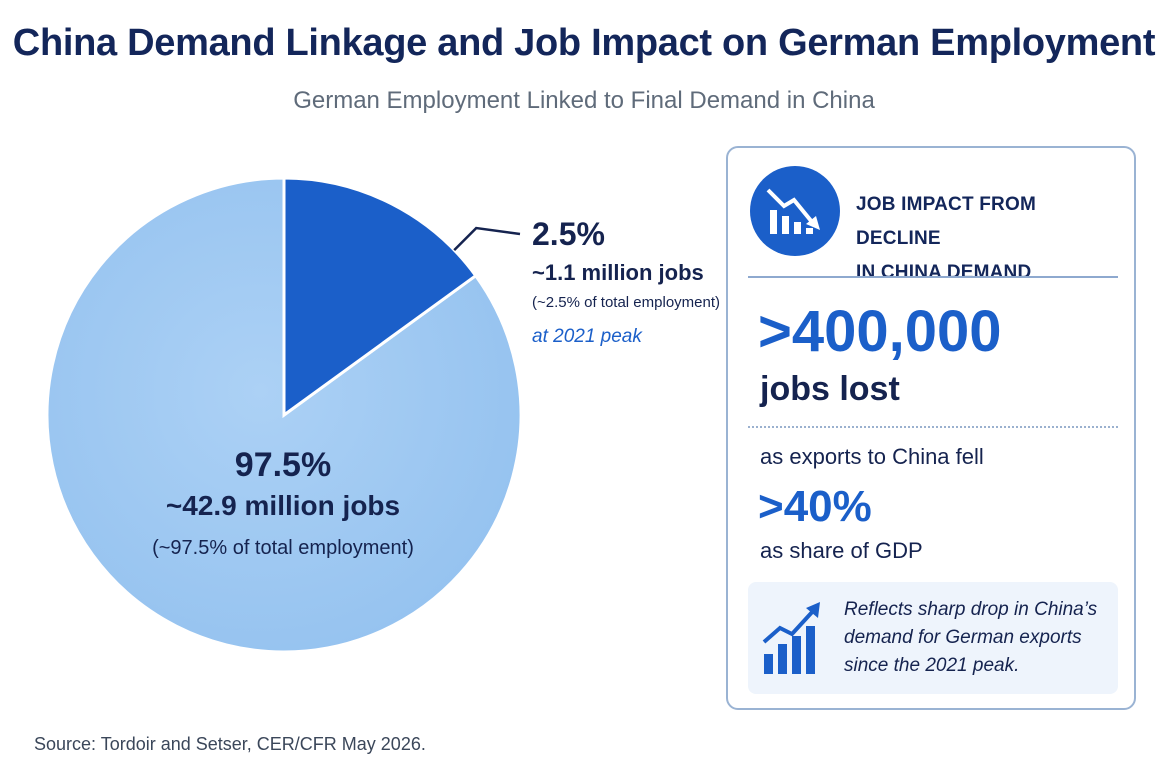 The height and width of the screenshot is (784, 1168). What do you see at coordinates (872, 456) in the screenshot?
I see `exports-text: as exports to China fell` at bounding box center [872, 456].